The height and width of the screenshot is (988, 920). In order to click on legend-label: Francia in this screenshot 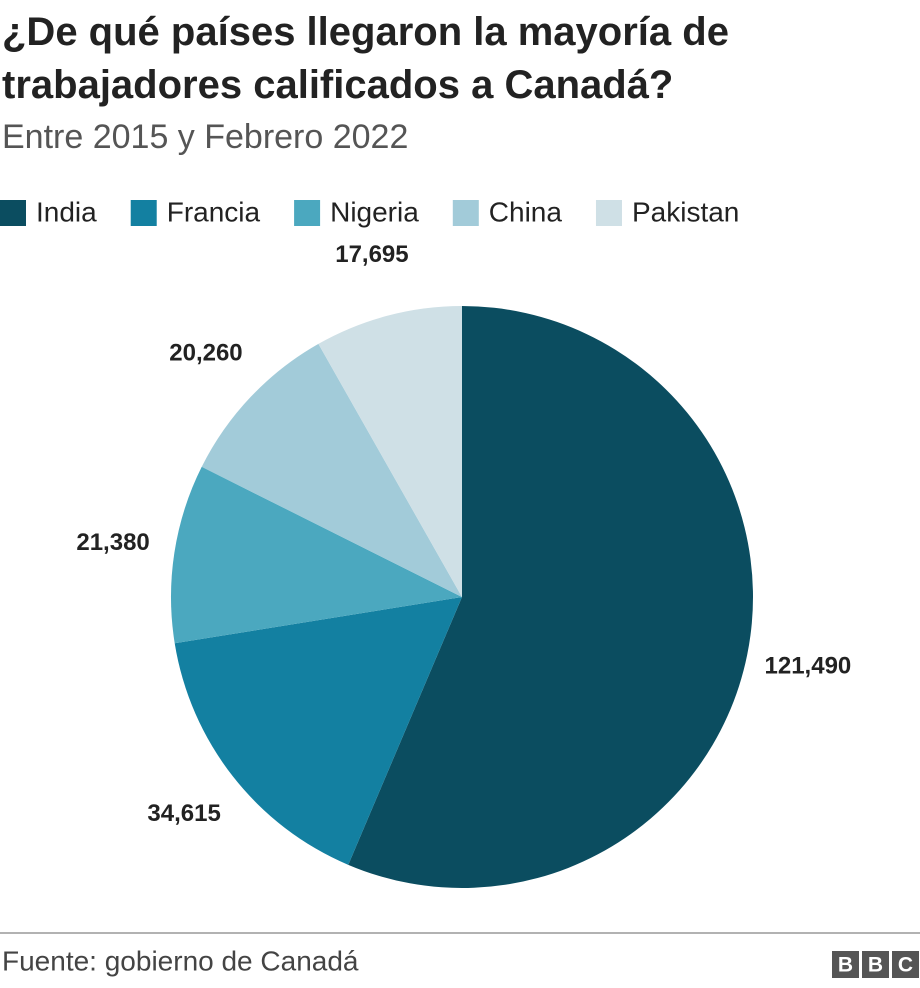, I will do `click(214, 211)`.